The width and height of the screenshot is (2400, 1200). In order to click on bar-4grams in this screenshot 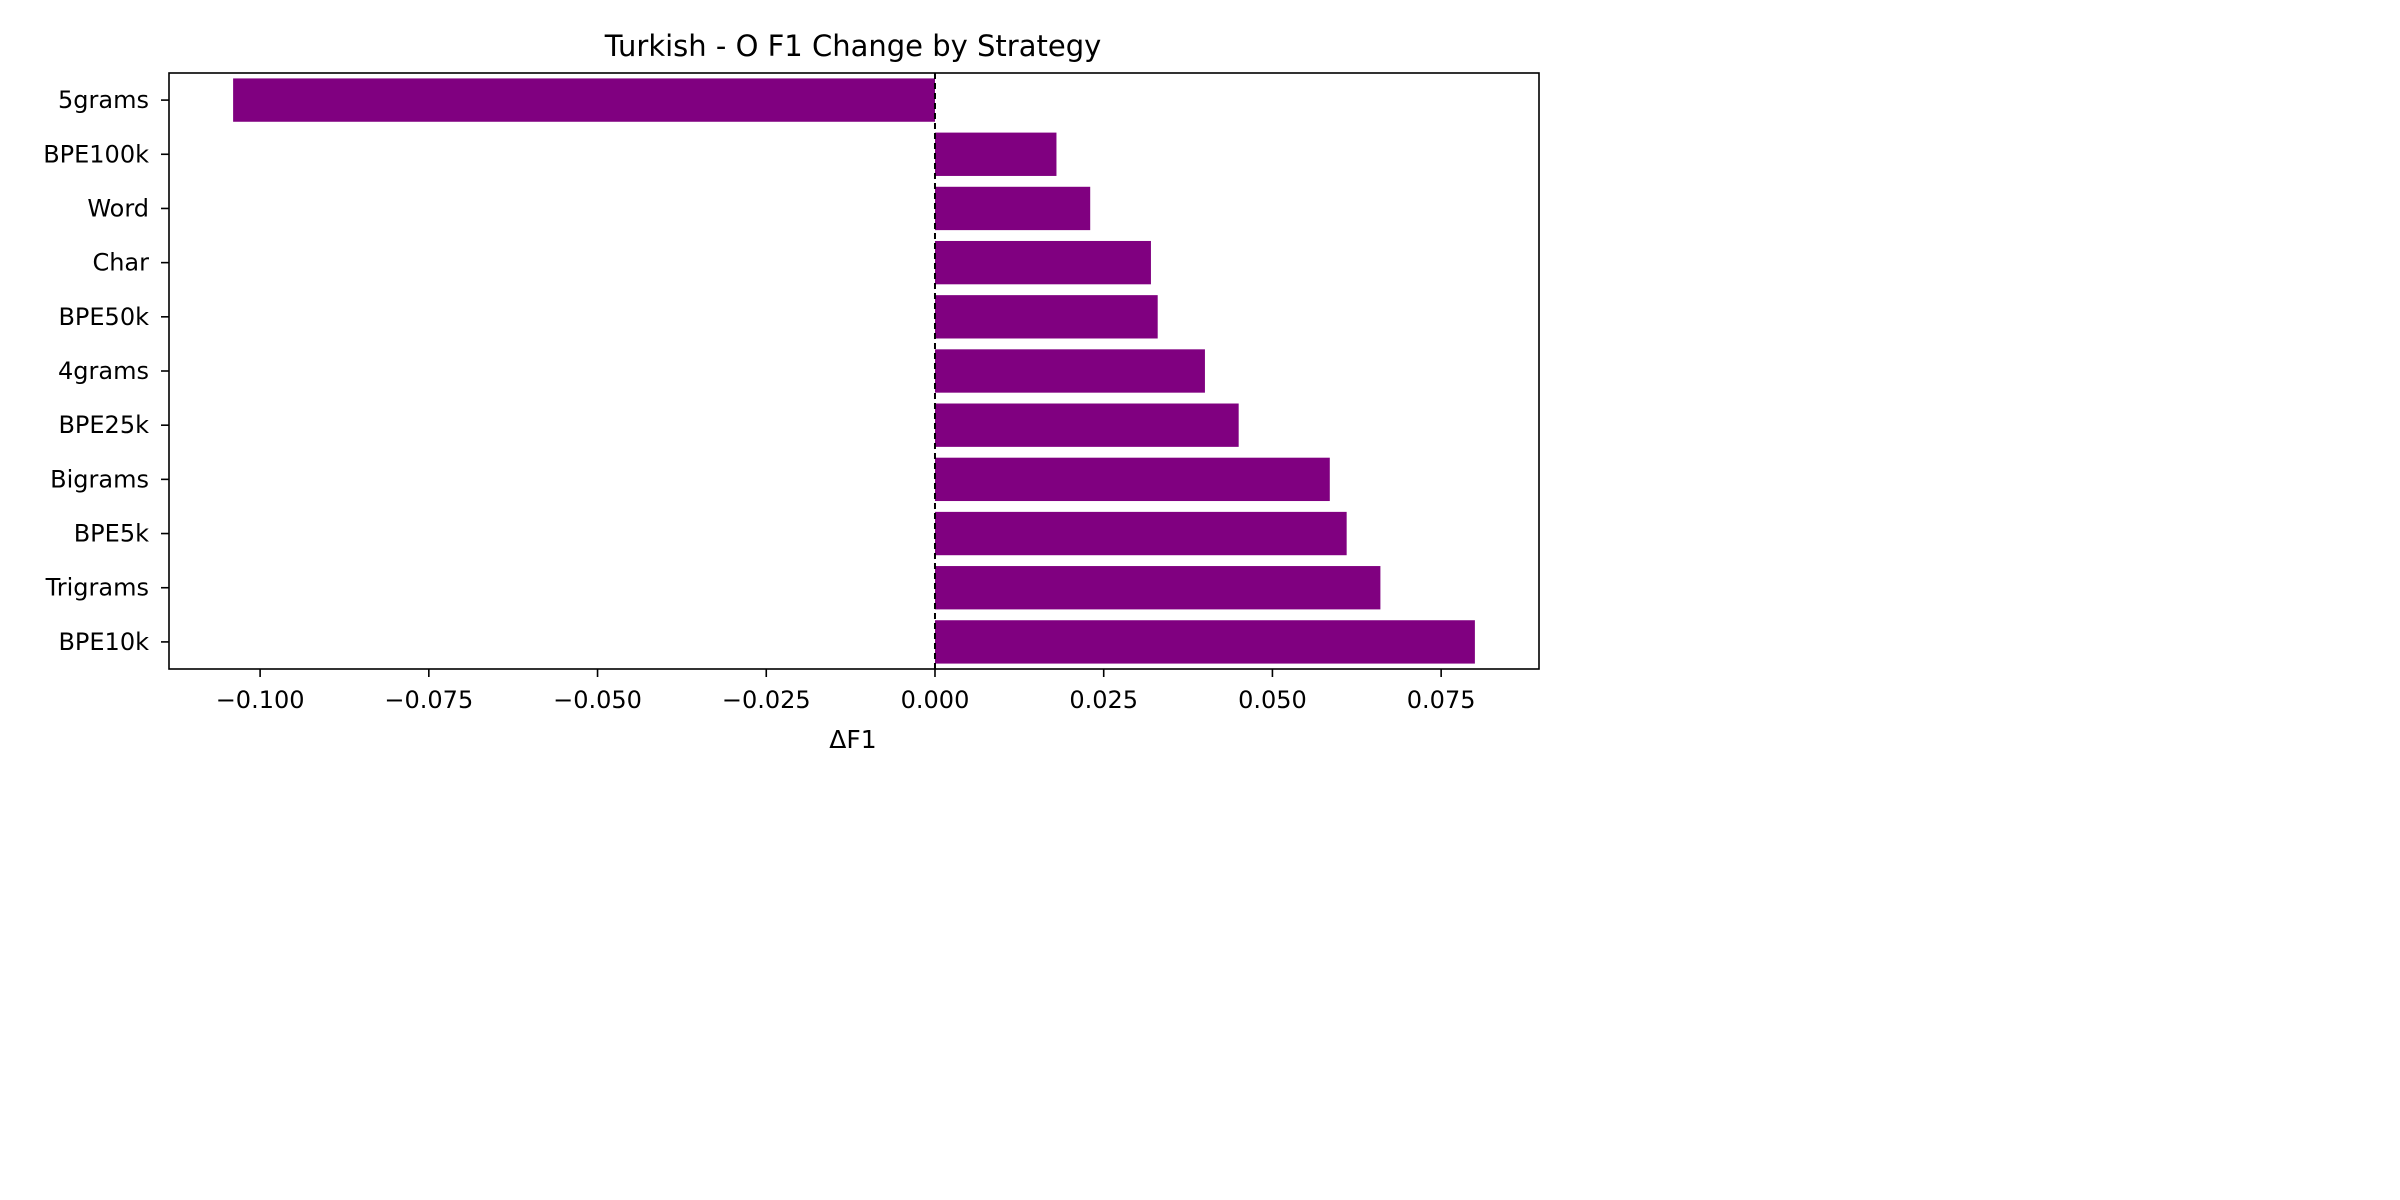, I will do `click(1069, 371)`.